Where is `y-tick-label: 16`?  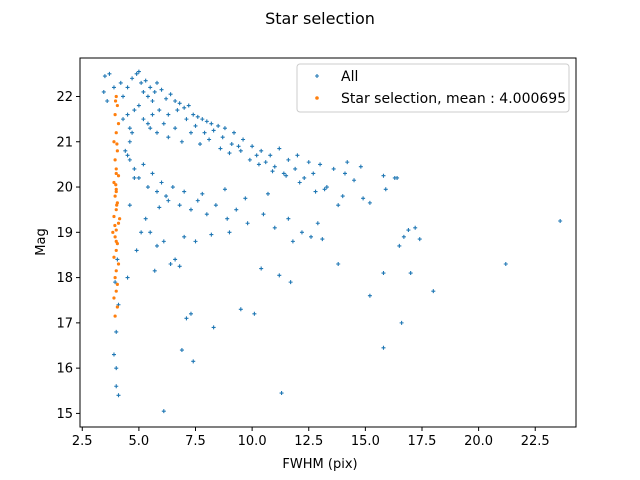 y-tick-label: 16 is located at coordinates (64, 369).